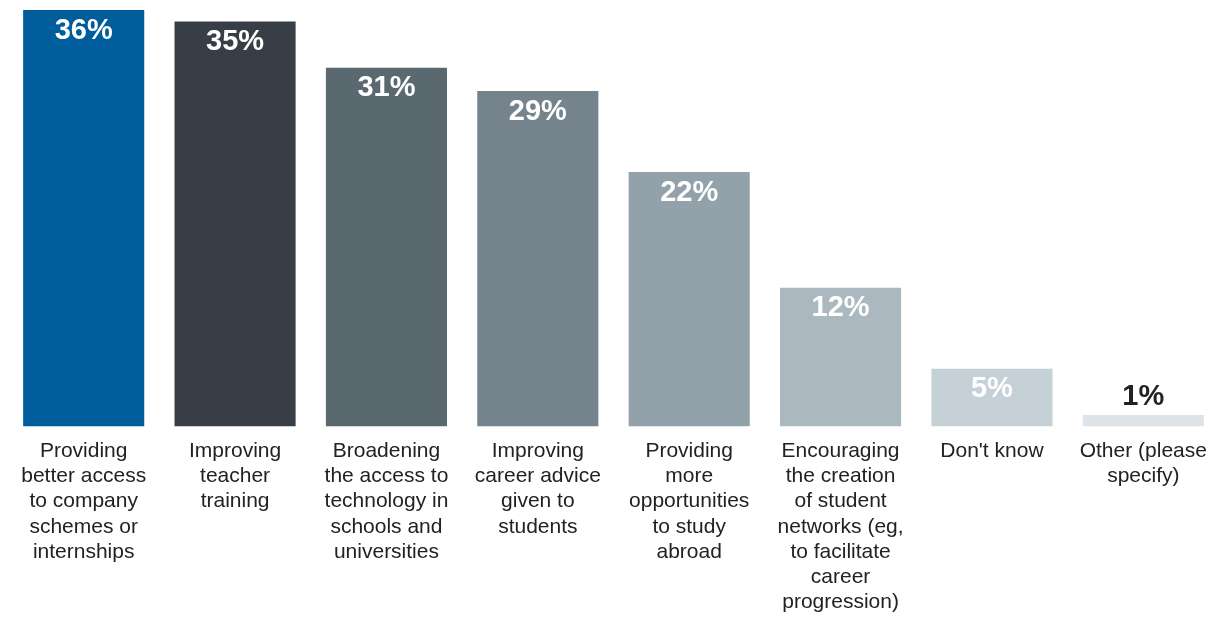 The width and height of the screenshot is (1219, 627). What do you see at coordinates (689, 190) in the screenshot?
I see `data-label: 22%` at bounding box center [689, 190].